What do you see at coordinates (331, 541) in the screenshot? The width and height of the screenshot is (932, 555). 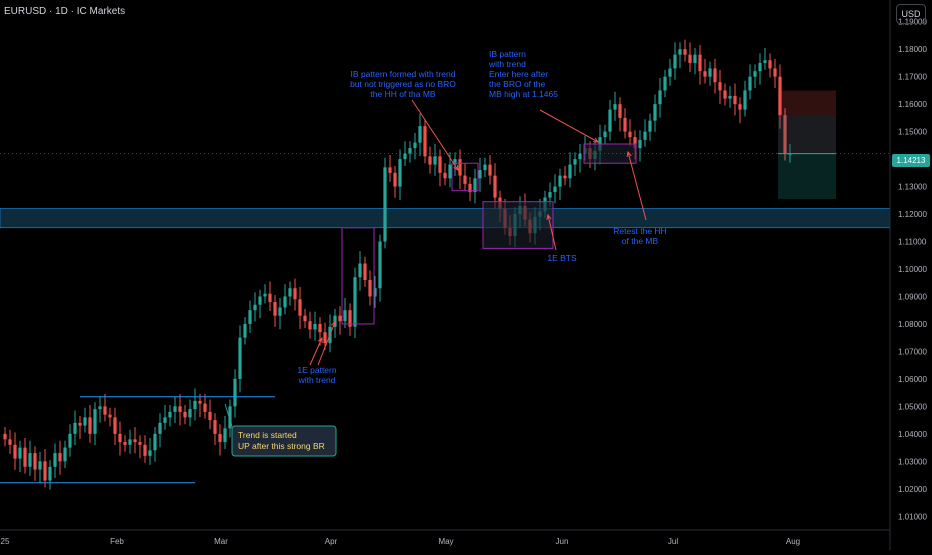 I see `time-axis-label: Apr` at bounding box center [331, 541].